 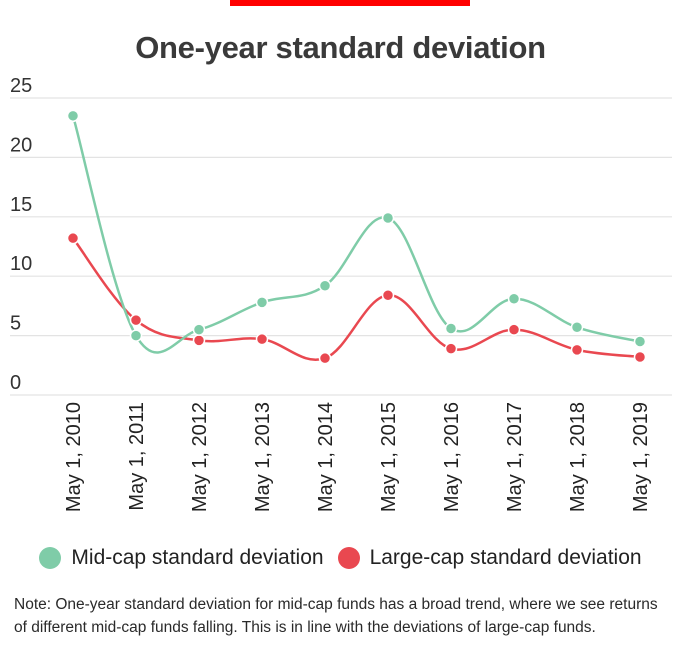 What do you see at coordinates (197, 557) in the screenshot?
I see `legend-label-mid-cap: Mid-cap standard deviation` at bounding box center [197, 557].